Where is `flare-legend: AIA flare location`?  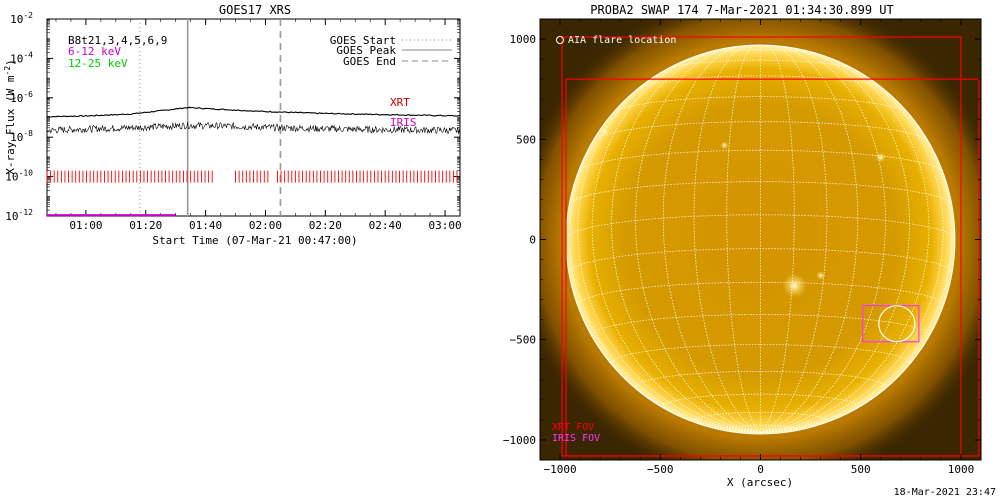 flare-legend: AIA flare location is located at coordinates (616, 40).